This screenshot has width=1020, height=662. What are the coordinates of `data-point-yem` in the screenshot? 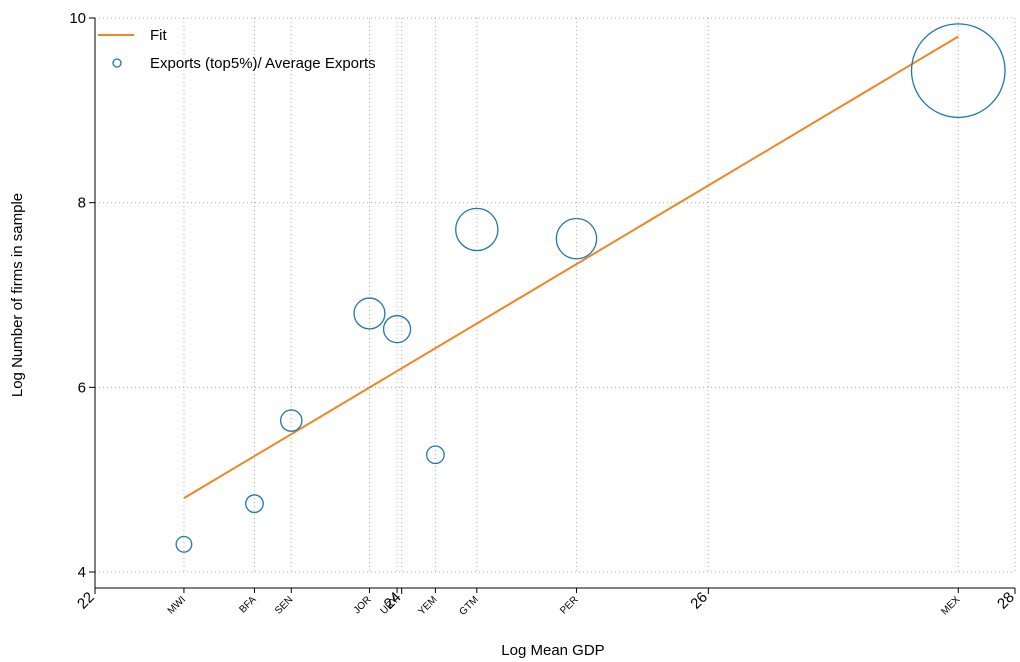 It's located at (435, 455).